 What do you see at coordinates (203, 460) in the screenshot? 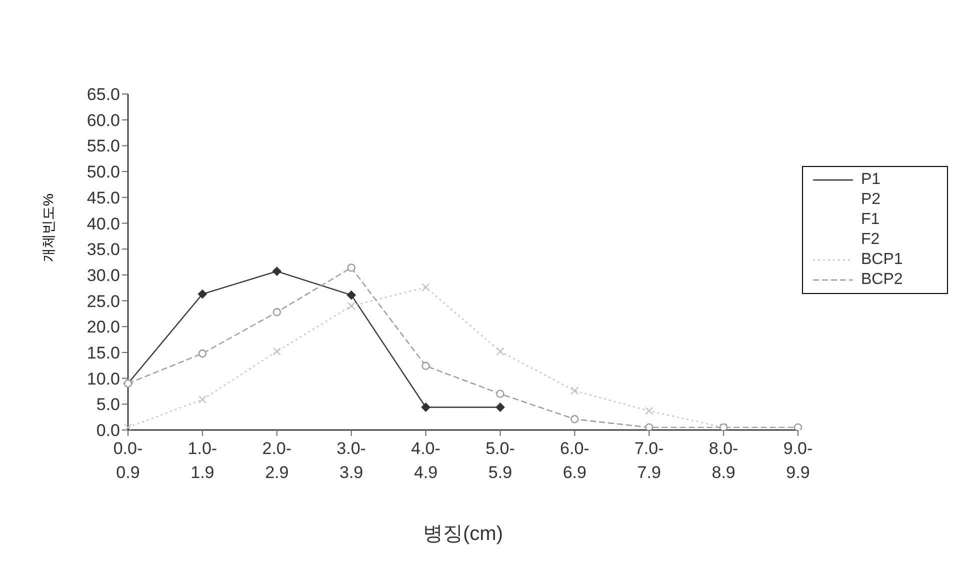
I see `x-tick-label: 1.0- 1.9` at bounding box center [203, 460].